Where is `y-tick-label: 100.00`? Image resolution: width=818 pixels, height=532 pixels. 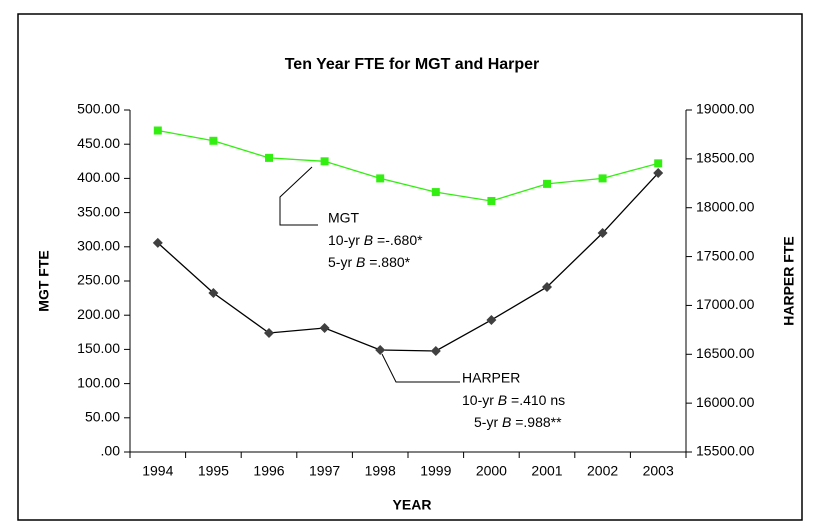 y-tick-label: 100.00 is located at coordinates (98, 382).